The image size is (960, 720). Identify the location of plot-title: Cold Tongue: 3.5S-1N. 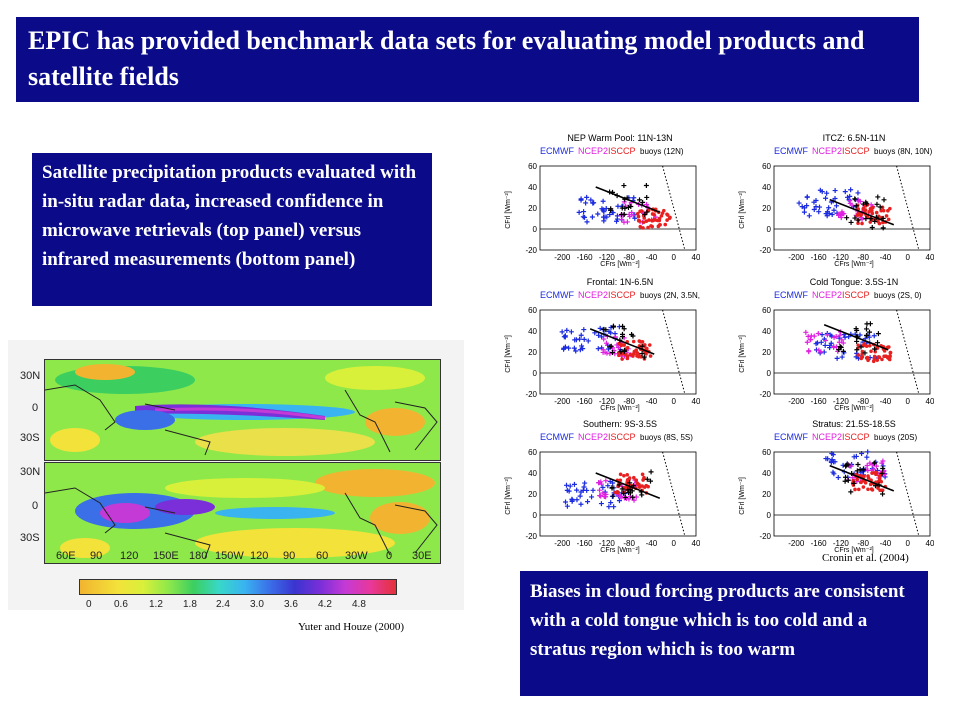
(854, 282).